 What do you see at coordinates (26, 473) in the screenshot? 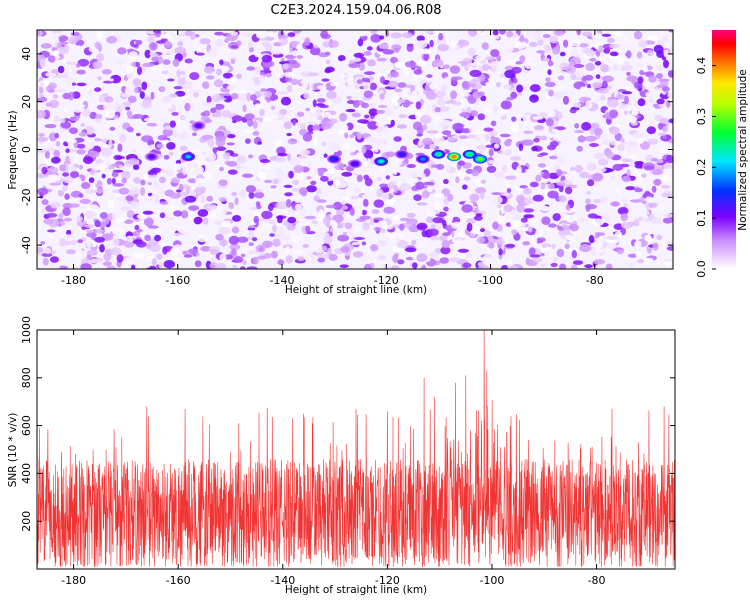
I see `snr-y-tick-label: 400` at bounding box center [26, 473].